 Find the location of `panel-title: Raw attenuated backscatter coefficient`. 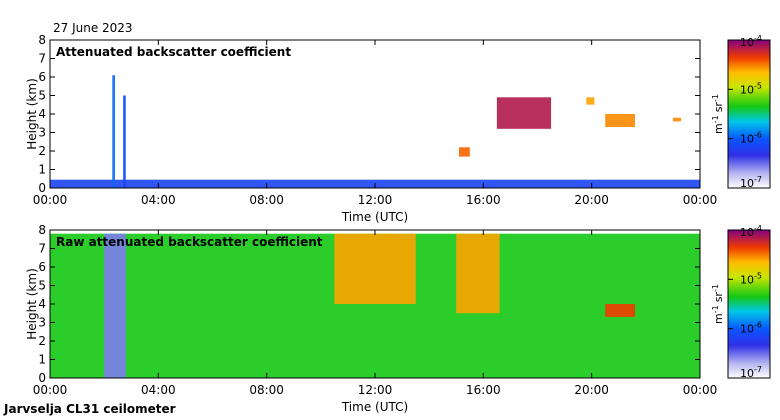

panel-title: Raw attenuated backscatter coefficient is located at coordinates (189, 242).